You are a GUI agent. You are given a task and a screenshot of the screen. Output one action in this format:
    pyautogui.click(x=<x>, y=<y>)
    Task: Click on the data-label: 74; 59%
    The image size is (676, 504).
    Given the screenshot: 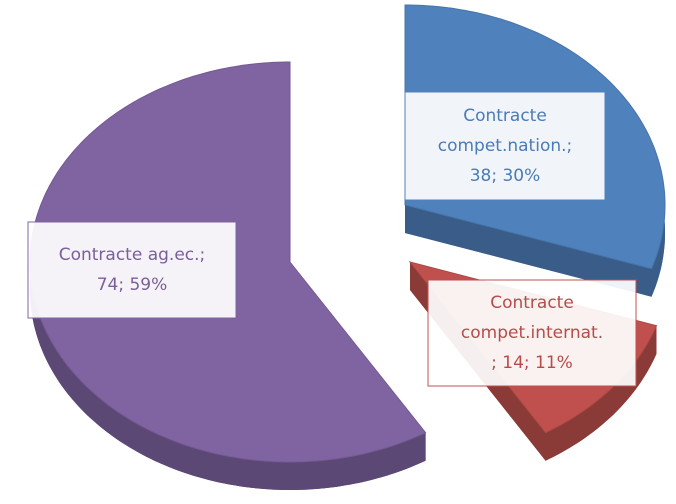 What is the action you would take?
    pyautogui.click(x=132, y=285)
    